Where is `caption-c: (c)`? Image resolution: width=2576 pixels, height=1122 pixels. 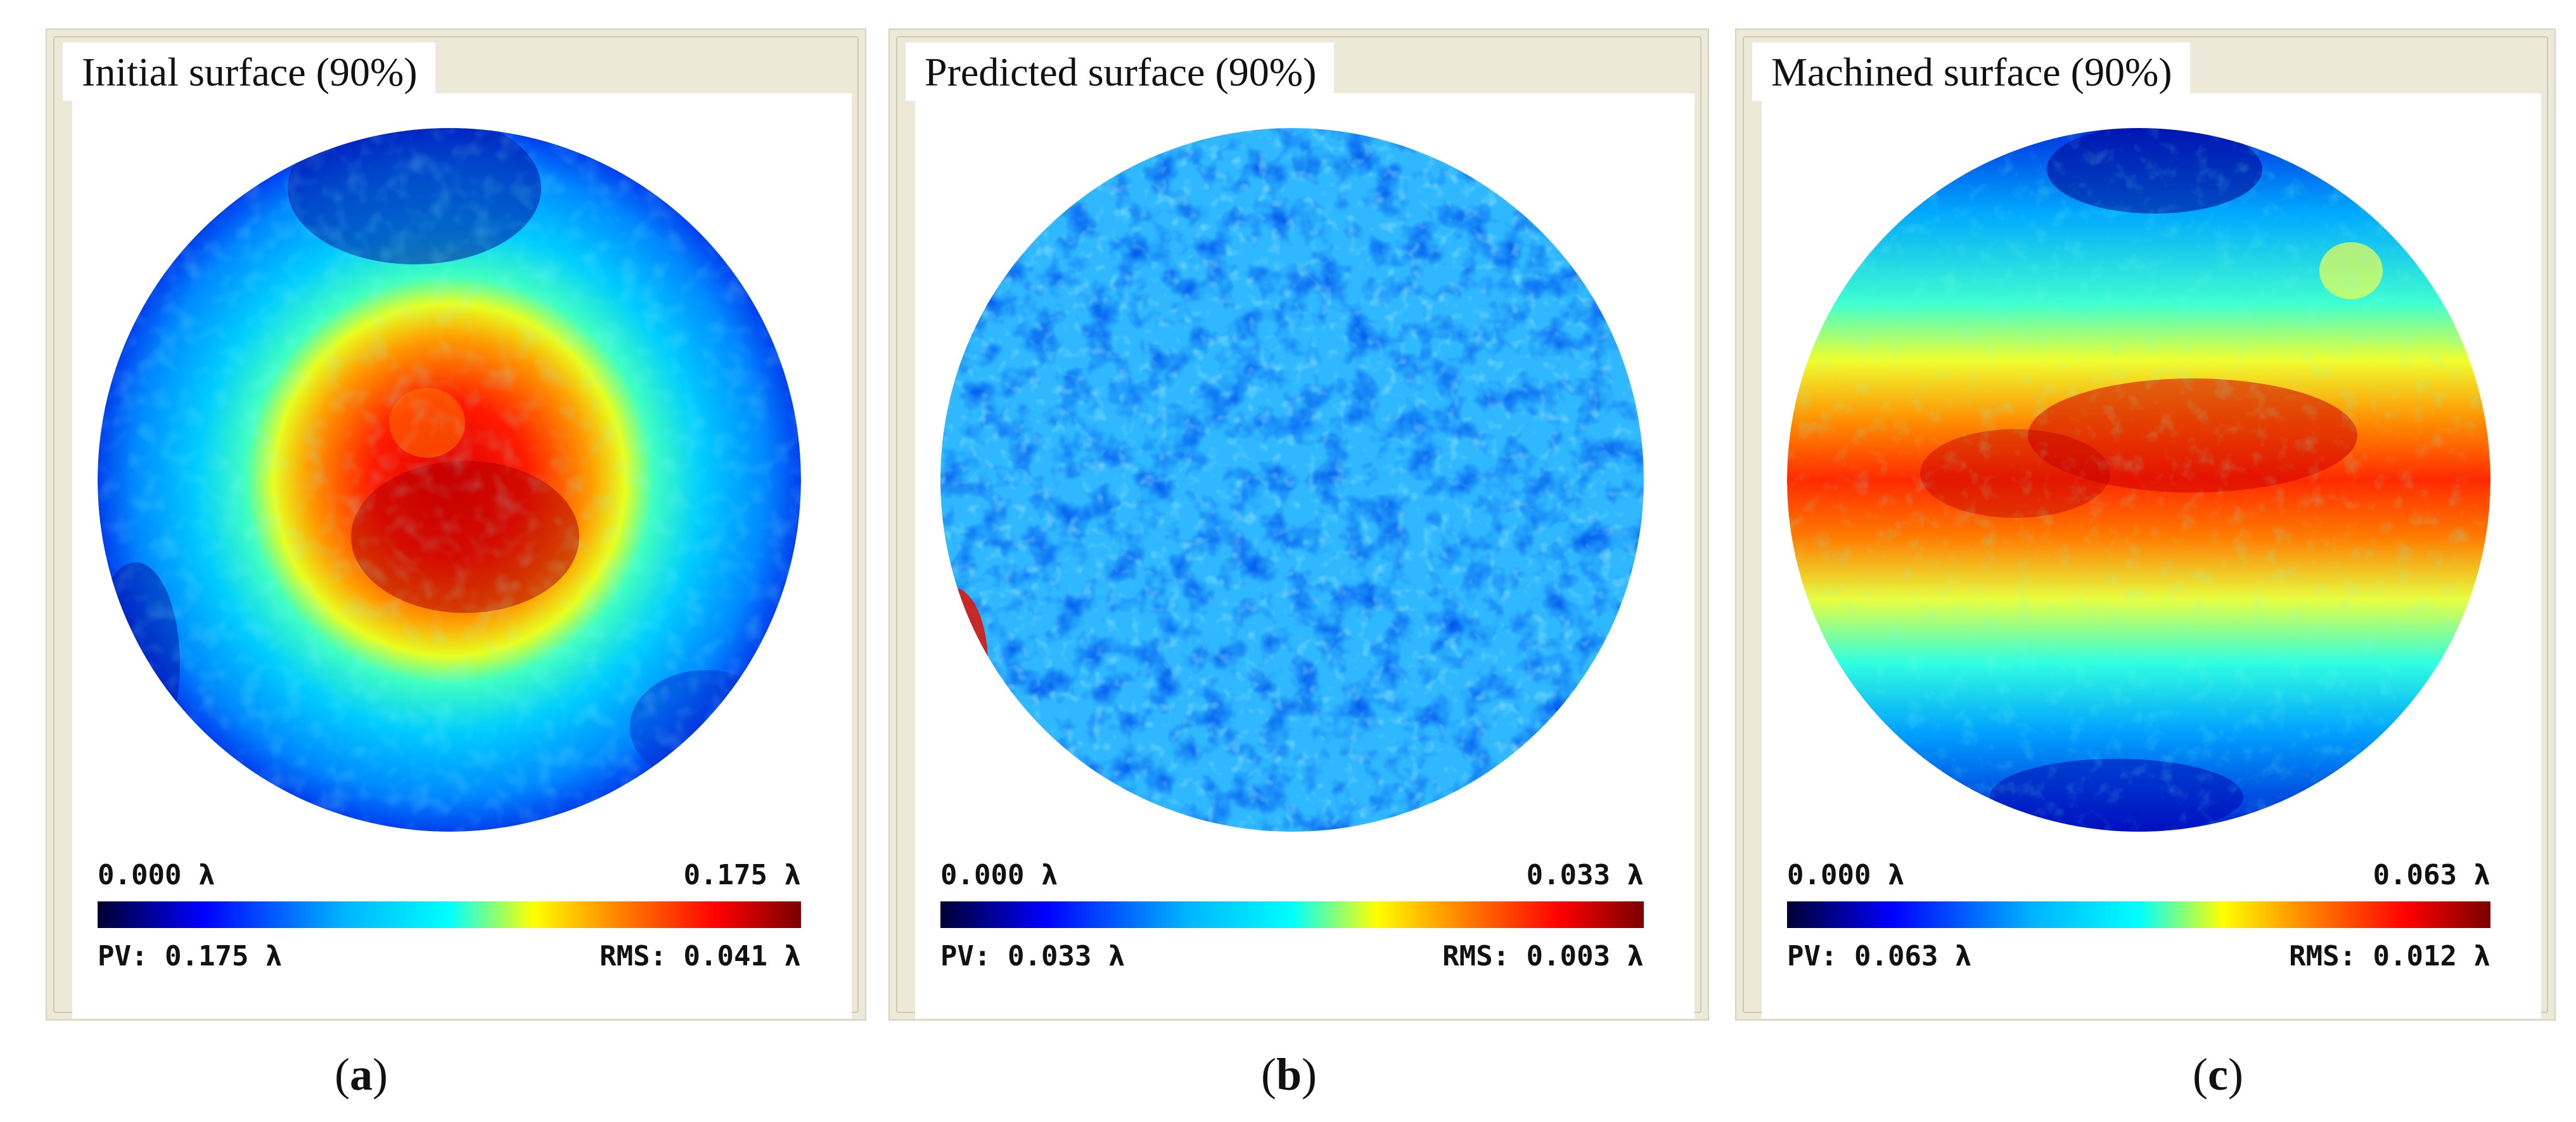 caption-c: (c) is located at coordinates (2218, 1074).